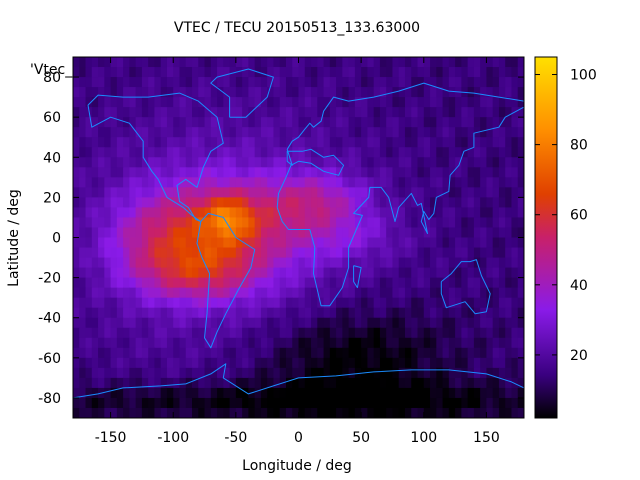 This screenshot has width=640, height=480. Describe the element at coordinates (51, 70) in the screenshot. I see `key-label: 'Vtec_` at that location.